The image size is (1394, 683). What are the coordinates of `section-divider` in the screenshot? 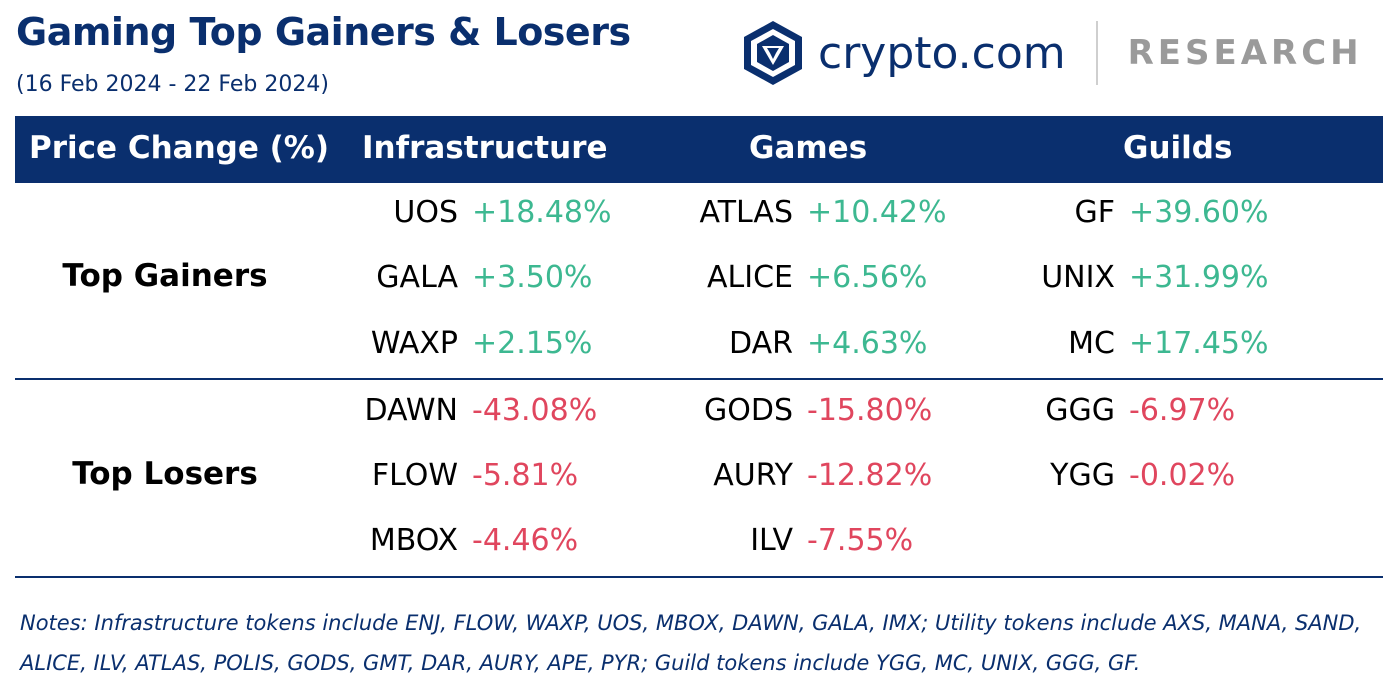 It's located at (699, 379).